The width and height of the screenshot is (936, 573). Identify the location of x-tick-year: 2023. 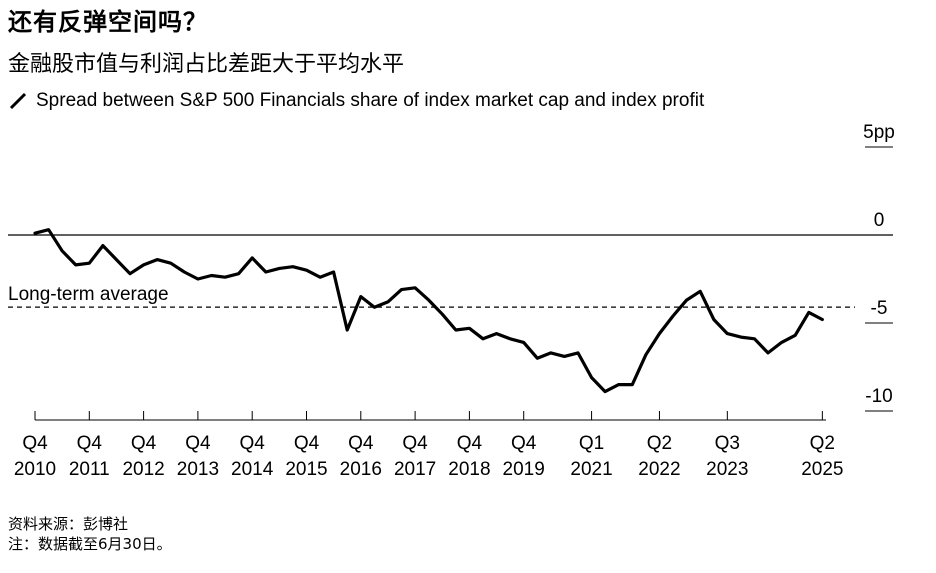
(727, 469).